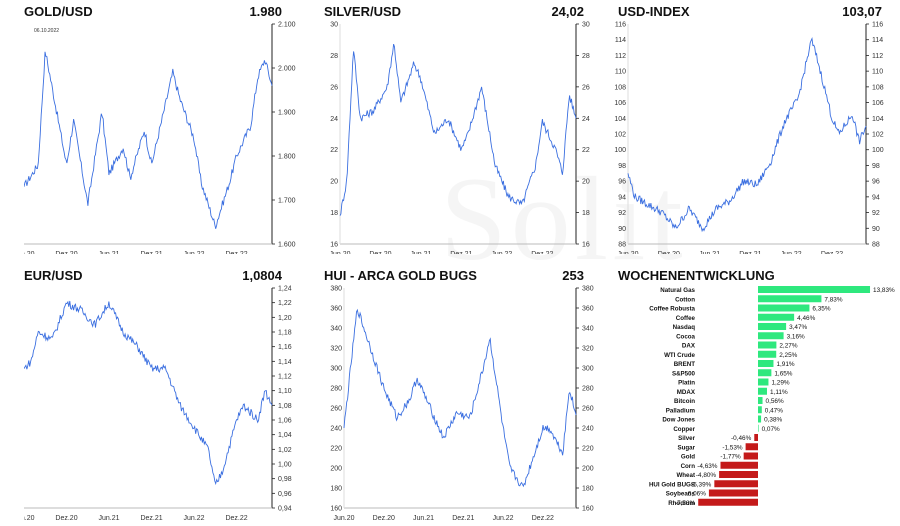 The height and width of the screenshot is (526, 900). I want to click on y-tick-label-right: 16, so click(586, 245).